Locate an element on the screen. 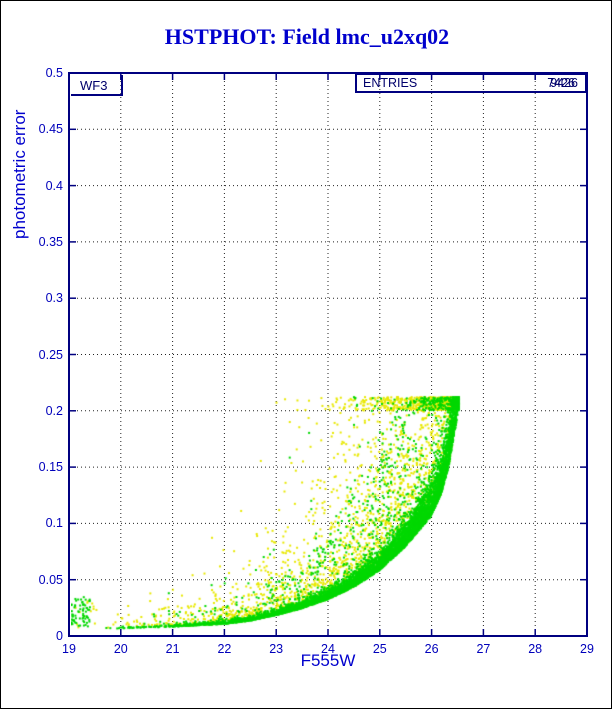  y-tick-label: 0.25 is located at coordinates (50, 354).